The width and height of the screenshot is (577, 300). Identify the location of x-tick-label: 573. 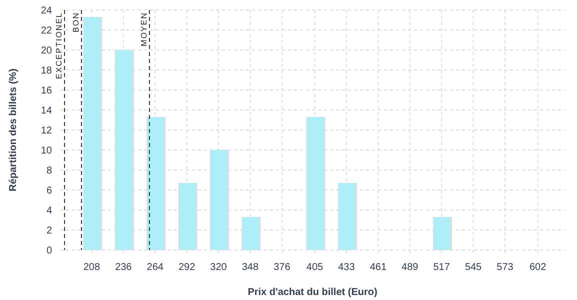
(505, 267).